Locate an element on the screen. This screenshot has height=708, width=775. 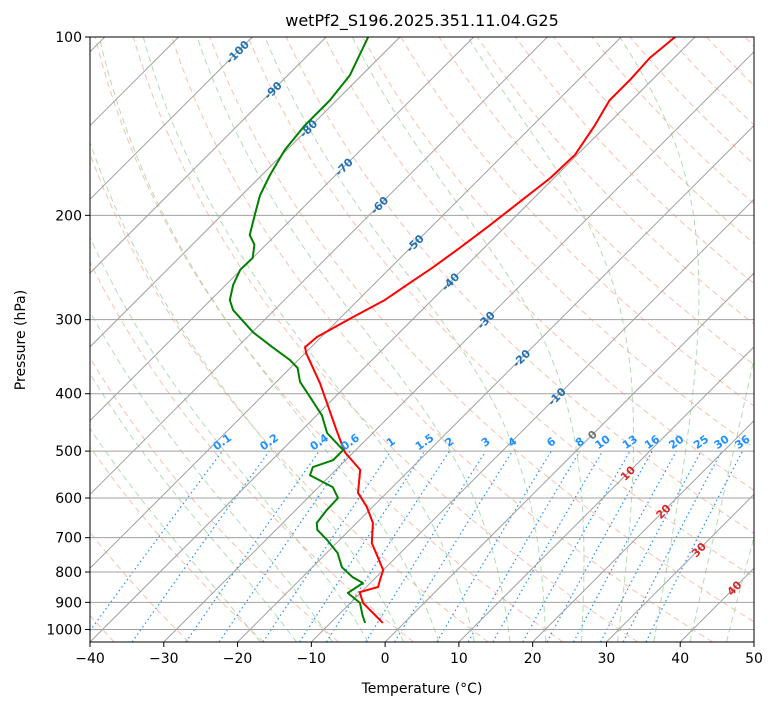
mixing-ratio-label: 3 is located at coordinates (486, 442).